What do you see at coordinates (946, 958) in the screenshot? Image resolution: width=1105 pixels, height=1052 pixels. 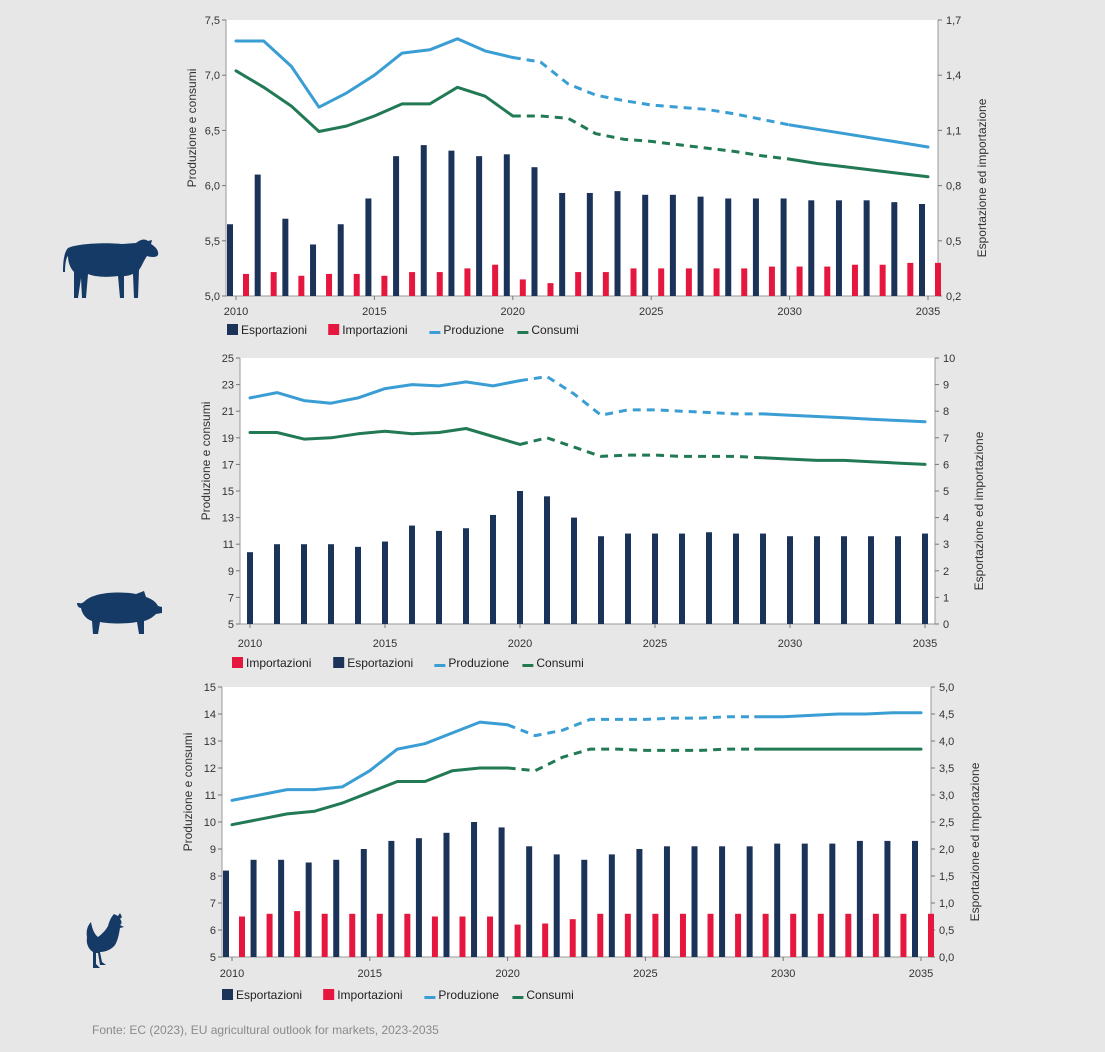 I see `right-tick-label: 0,0` at bounding box center [946, 958].